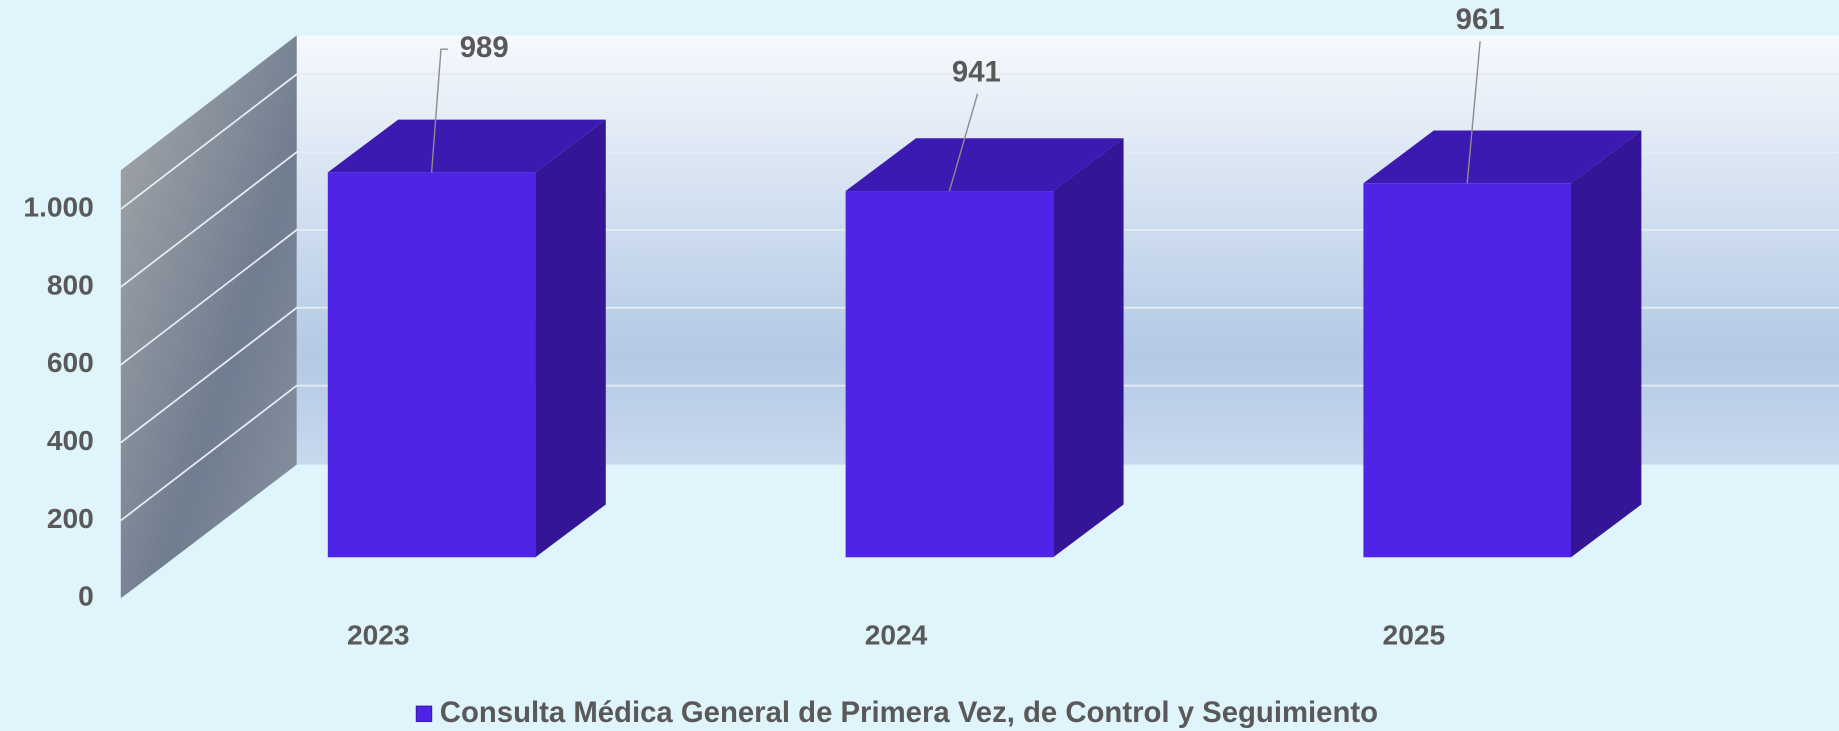 The height and width of the screenshot is (731, 1839). Describe the element at coordinates (1414, 634) in the screenshot. I see `x-tick-label: 2025` at that location.